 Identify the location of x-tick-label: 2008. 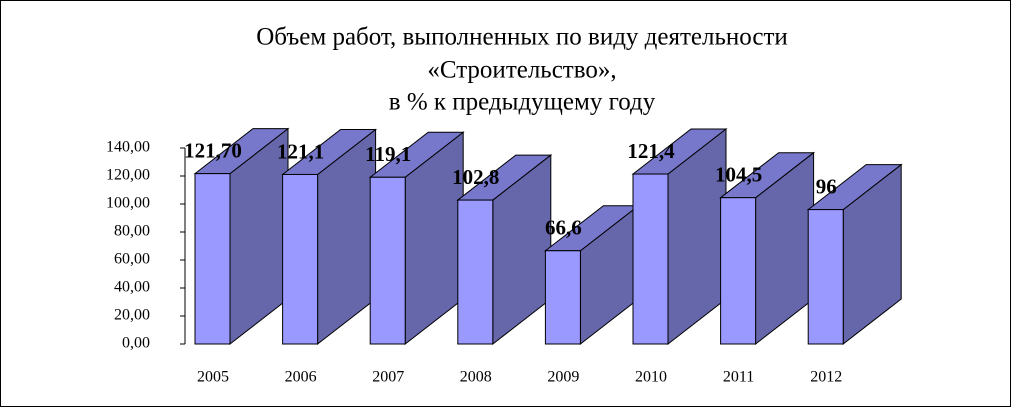
(476, 377).